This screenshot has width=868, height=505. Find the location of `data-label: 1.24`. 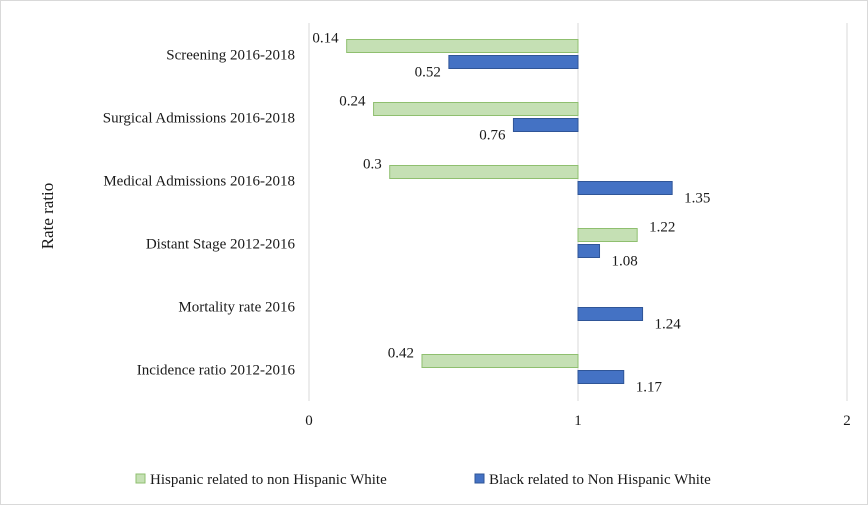

data-label: 1.24 is located at coordinates (668, 325).